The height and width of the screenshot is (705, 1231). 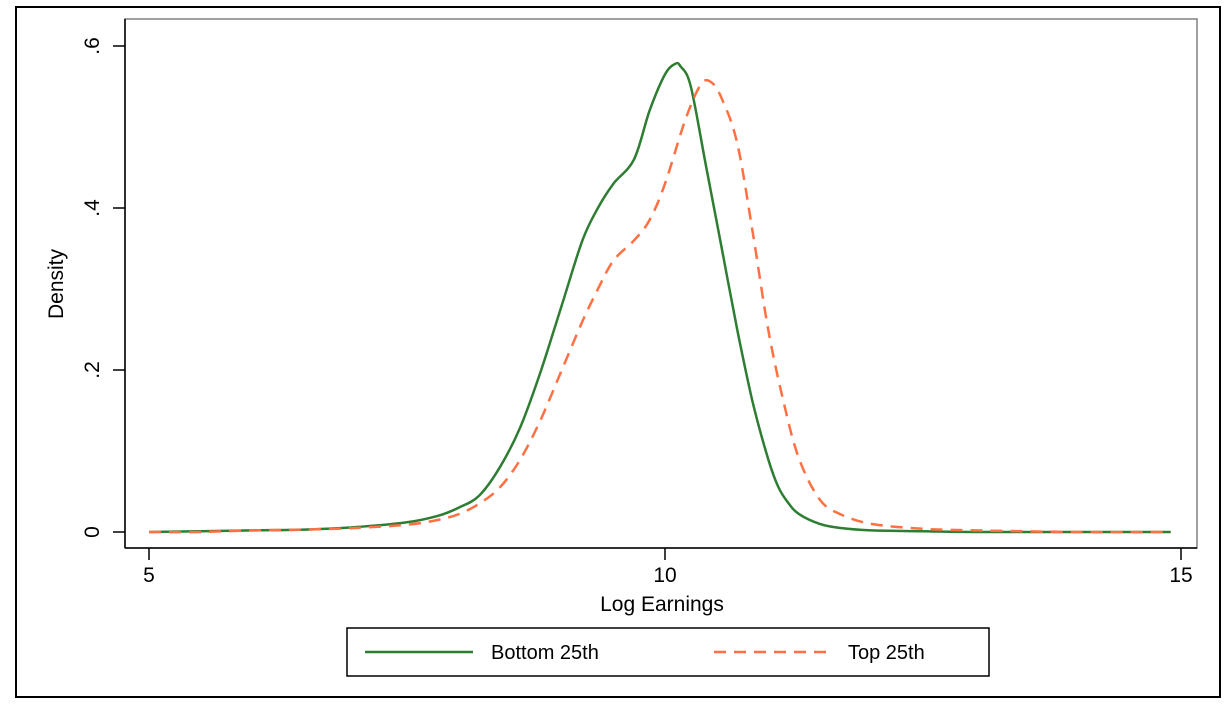 I want to click on x-axis-label: Log Earnings, so click(x=662, y=604).